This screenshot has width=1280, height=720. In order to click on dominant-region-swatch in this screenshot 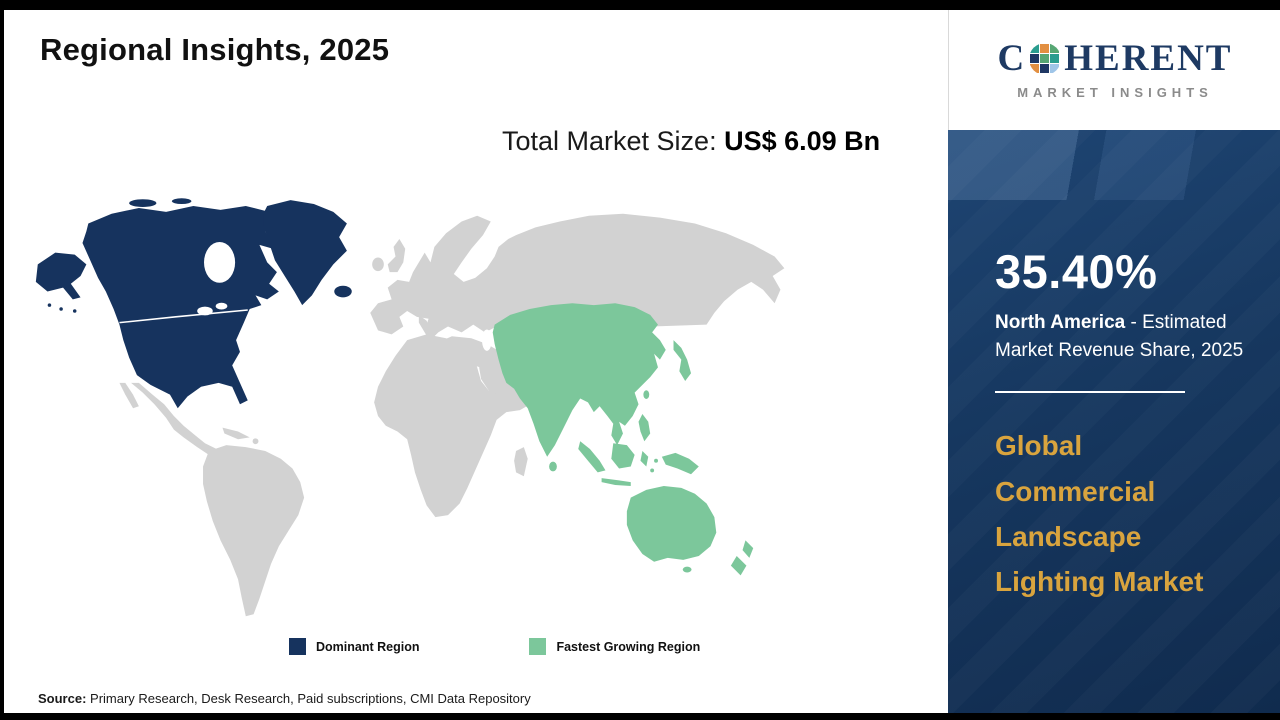, I will do `click(297, 646)`.